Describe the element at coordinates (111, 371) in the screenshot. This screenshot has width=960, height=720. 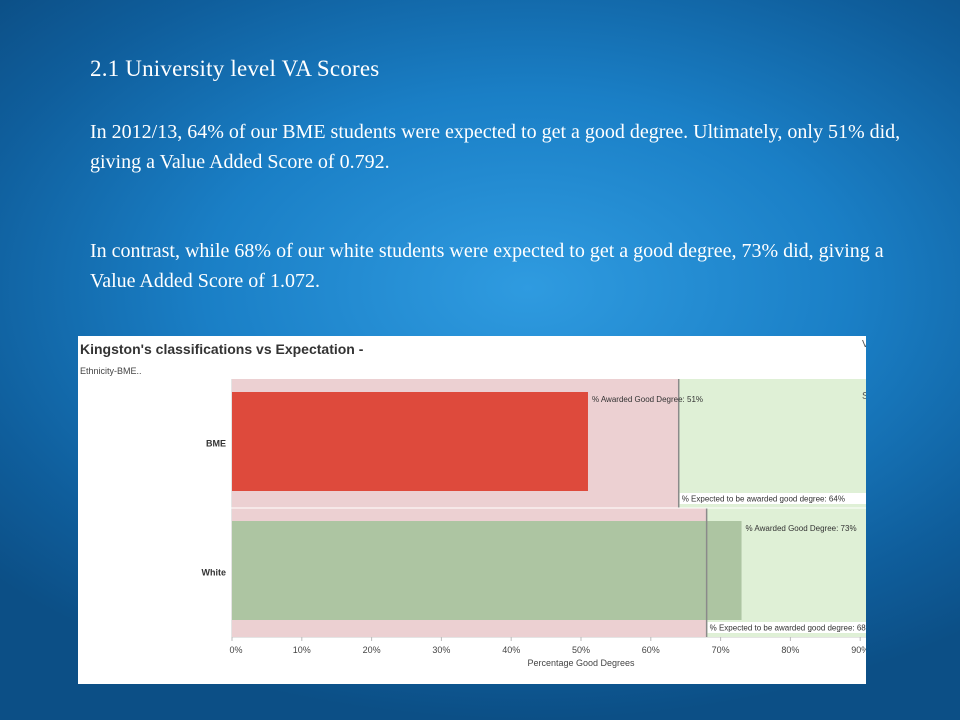
I see `row-header: Ethnicity-BME..` at that location.